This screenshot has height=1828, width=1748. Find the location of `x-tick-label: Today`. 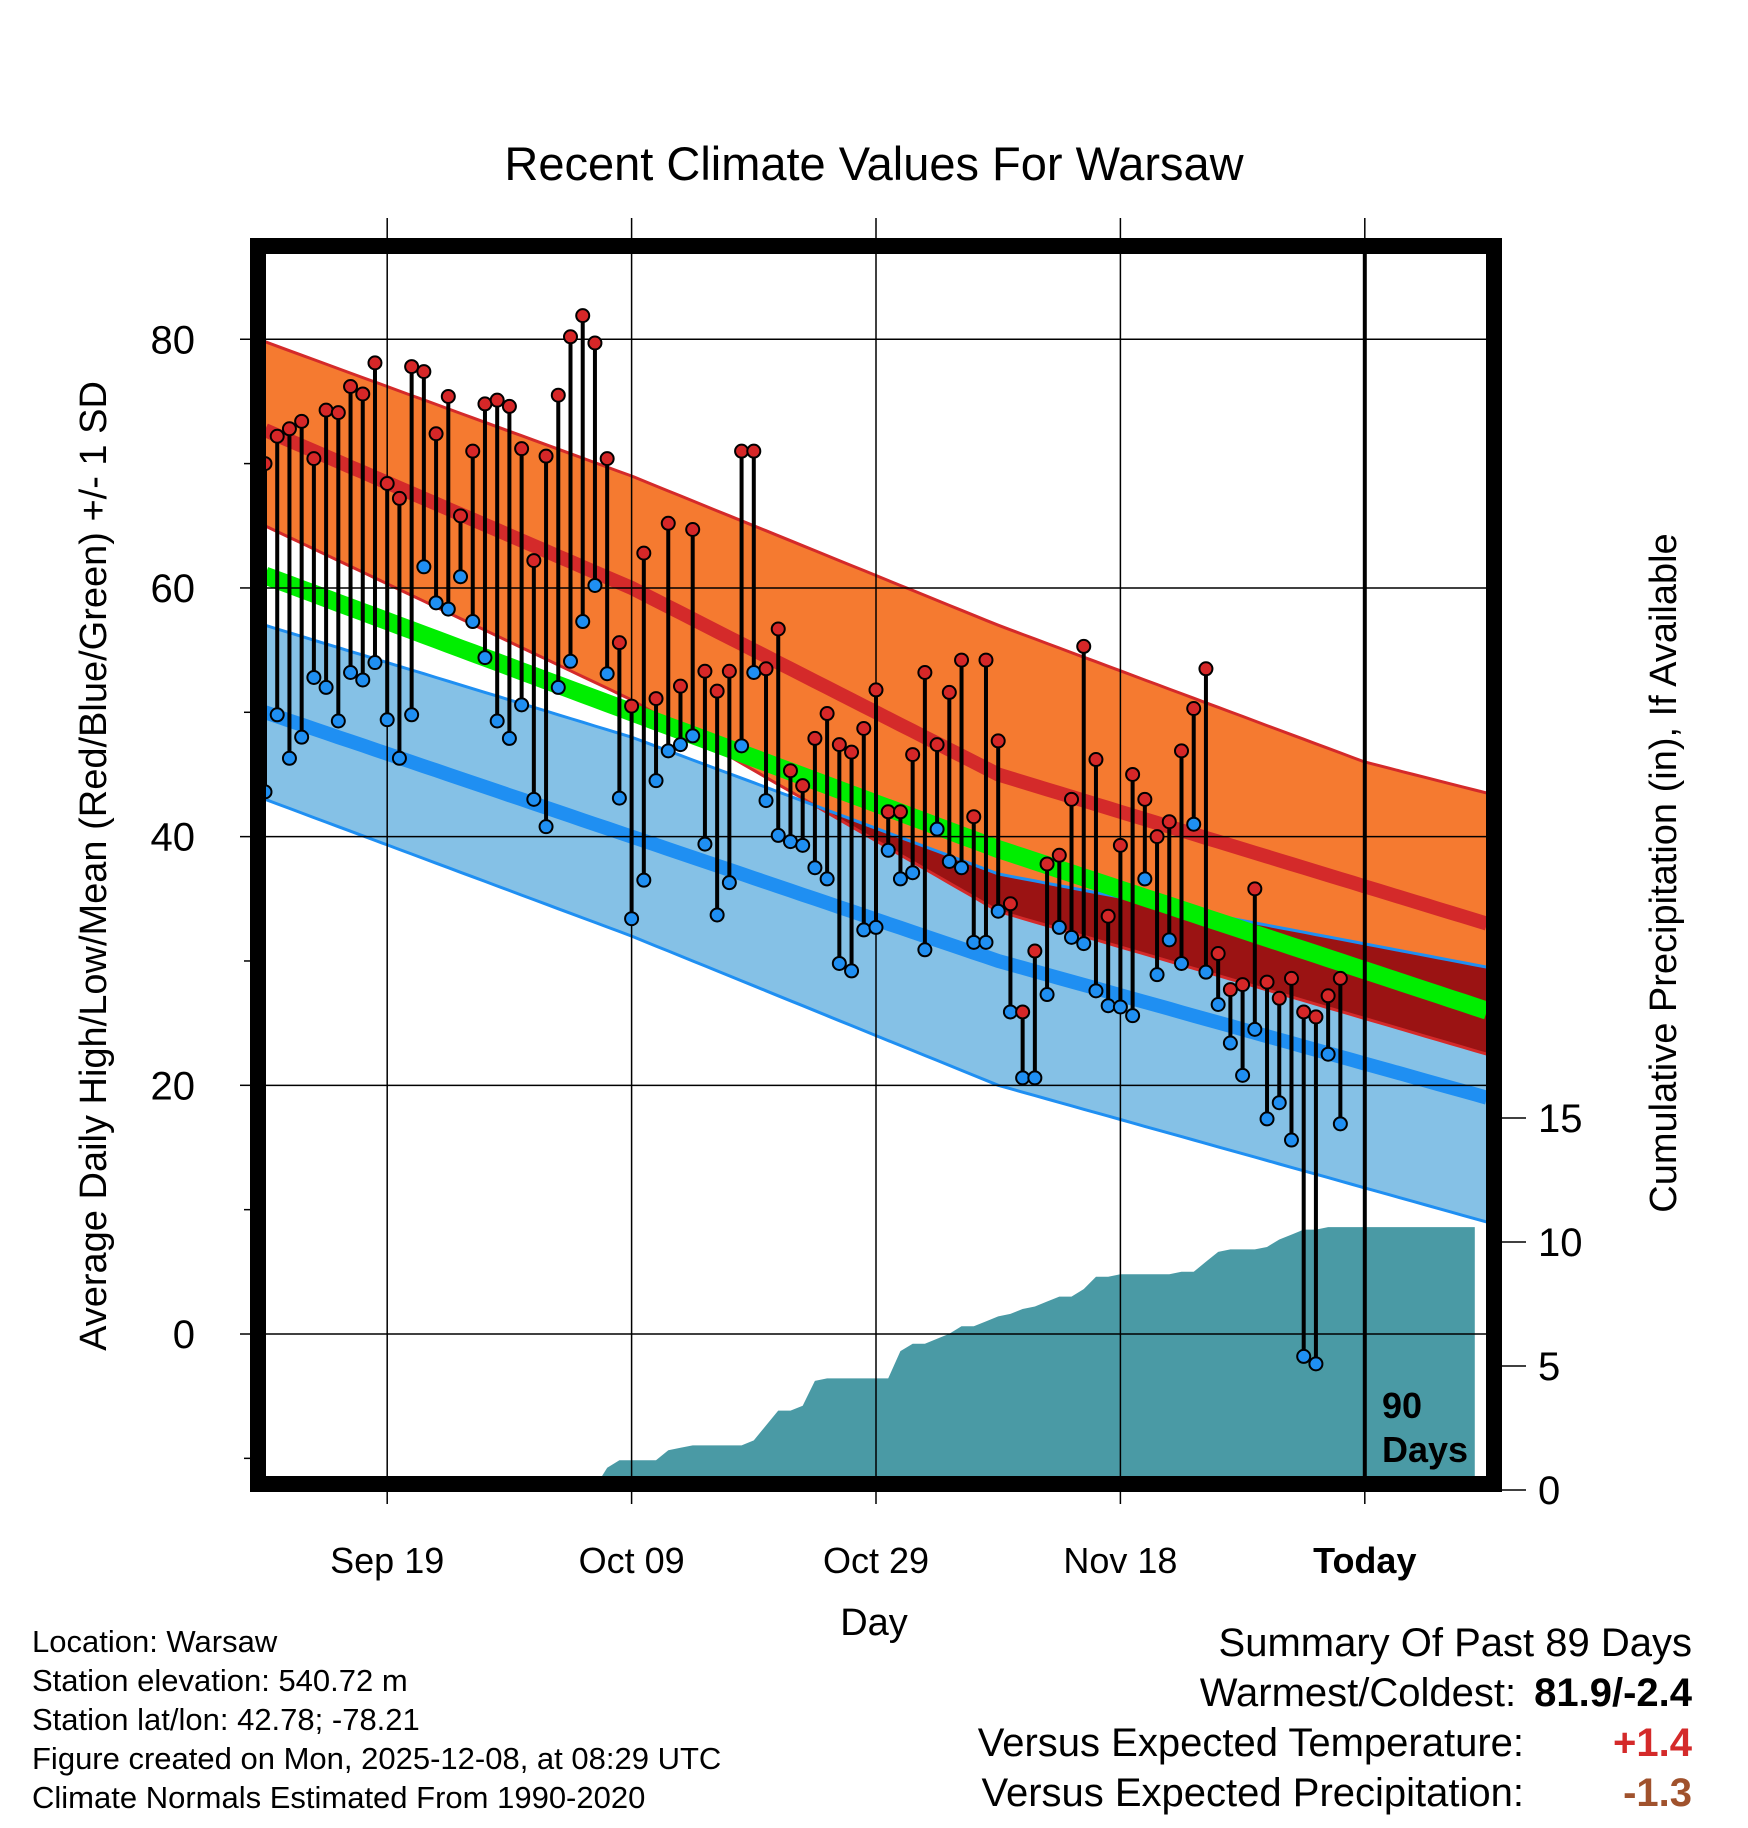

x-tick-label: Today is located at coordinates (1364, 1560).